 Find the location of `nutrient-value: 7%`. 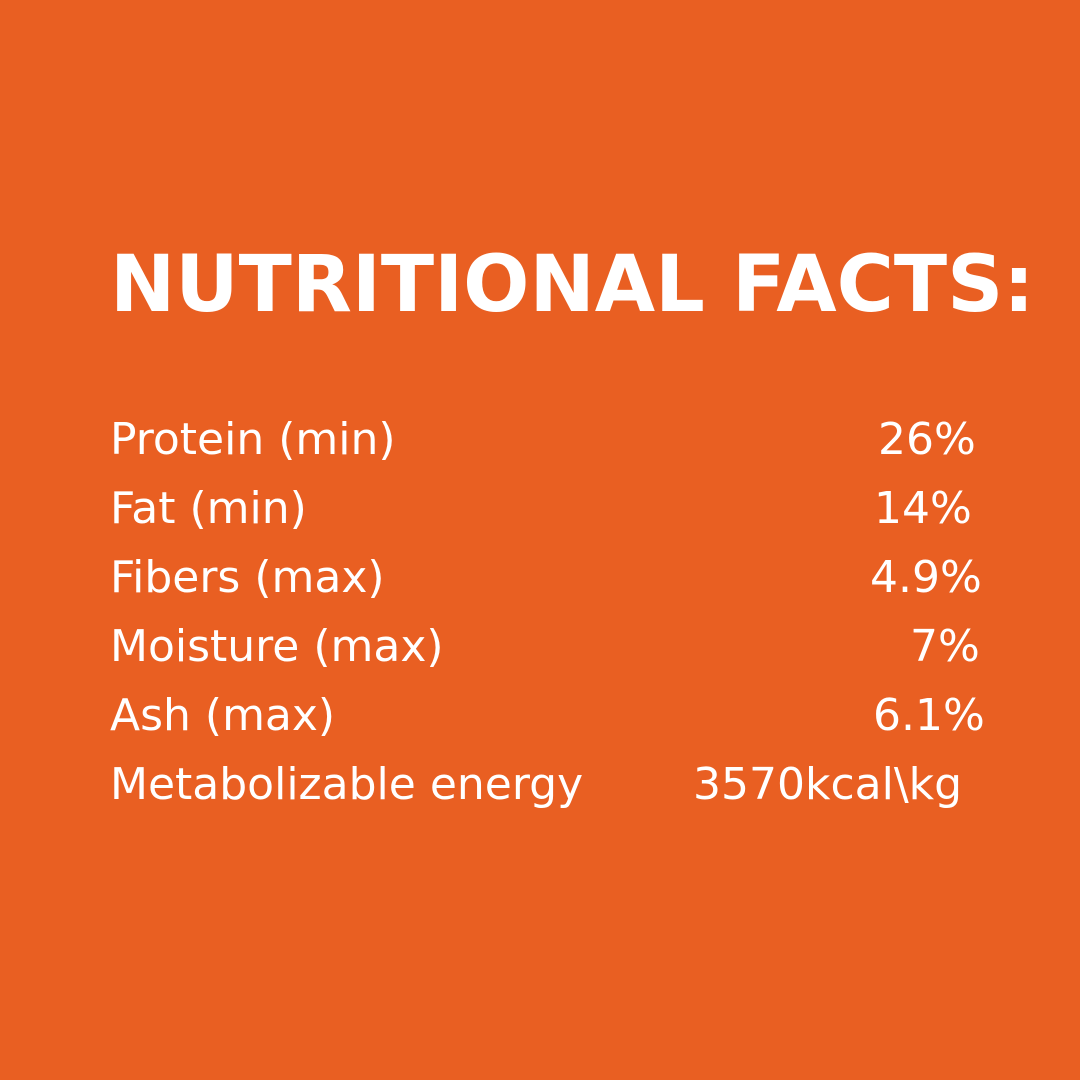

nutrient-value: 7% is located at coordinates (945, 646).